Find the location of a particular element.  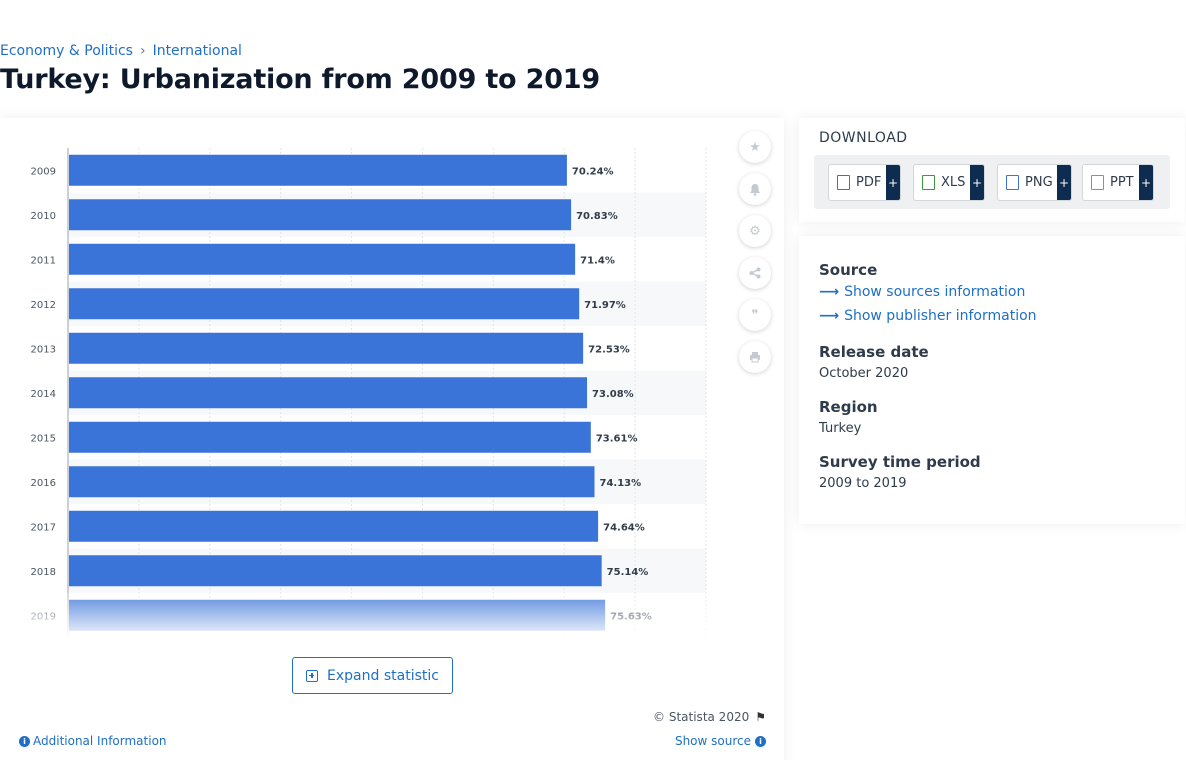

survey-period-value: 2009 to 2019 is located at coordinates (863, 483).